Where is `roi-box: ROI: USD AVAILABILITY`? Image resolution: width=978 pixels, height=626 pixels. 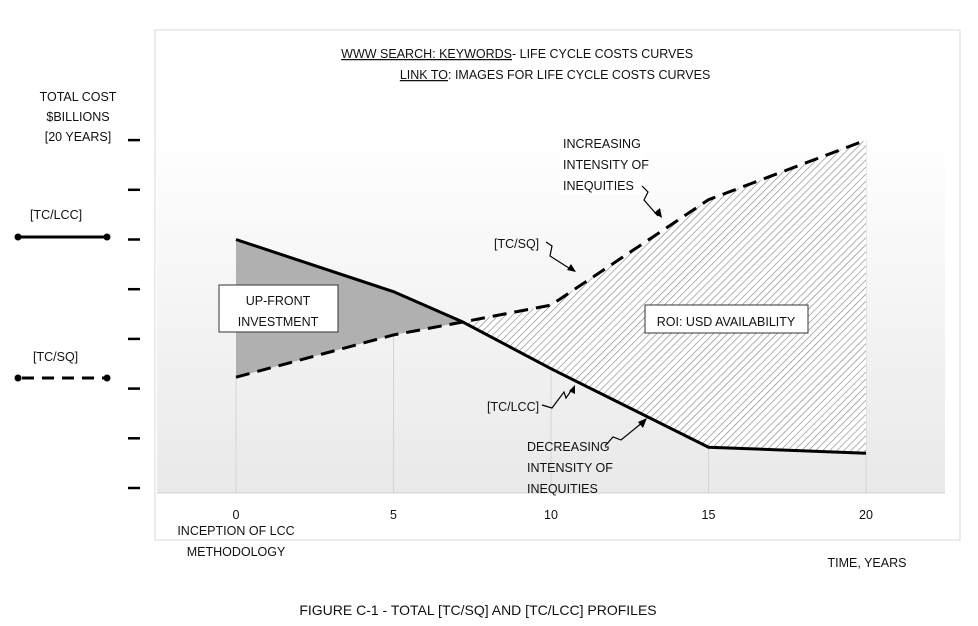
roi-box: ROI: USD AVAILABILITY is located at coordinates (726, 319).